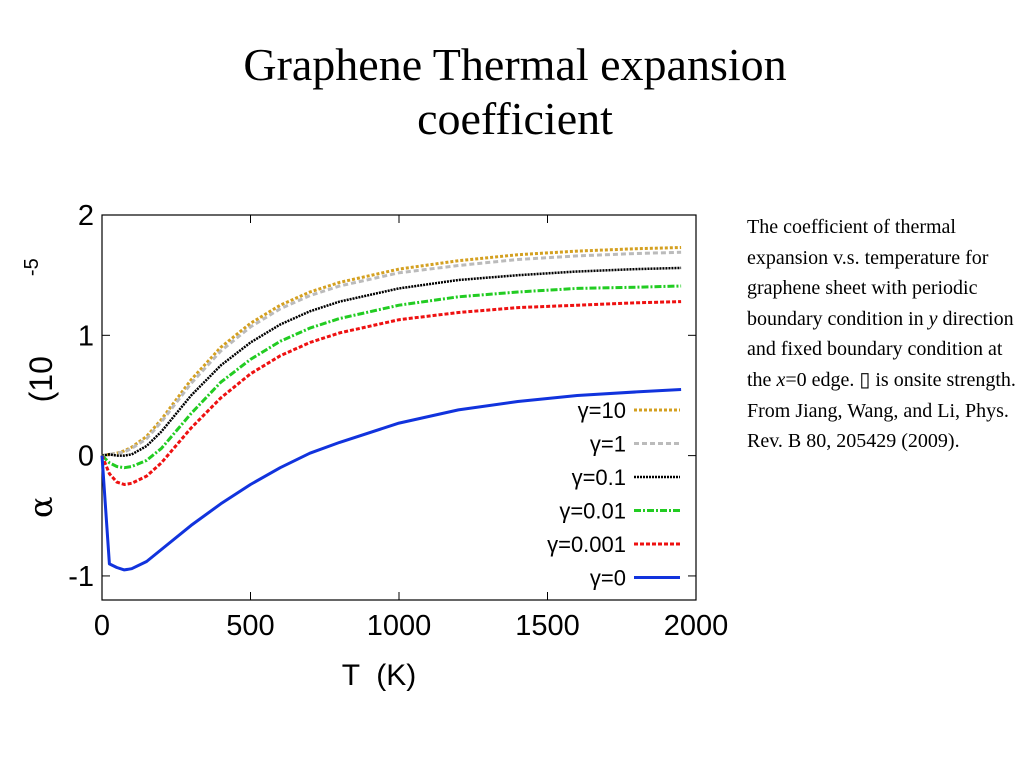 This screenshot has height=768, width=1024. I want to click on y-label-open: (10, so click(41, 379).